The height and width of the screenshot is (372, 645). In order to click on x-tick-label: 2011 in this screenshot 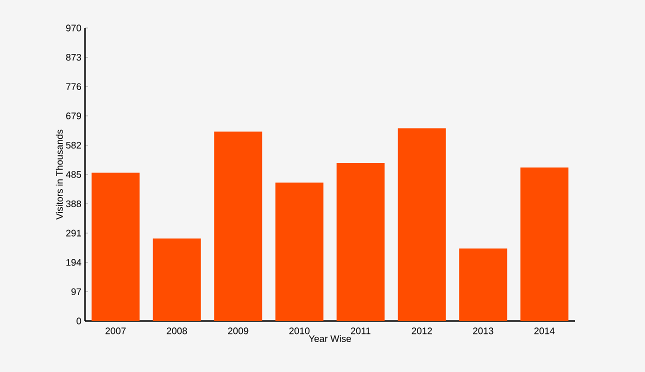, I will do `click(360, 331)`.